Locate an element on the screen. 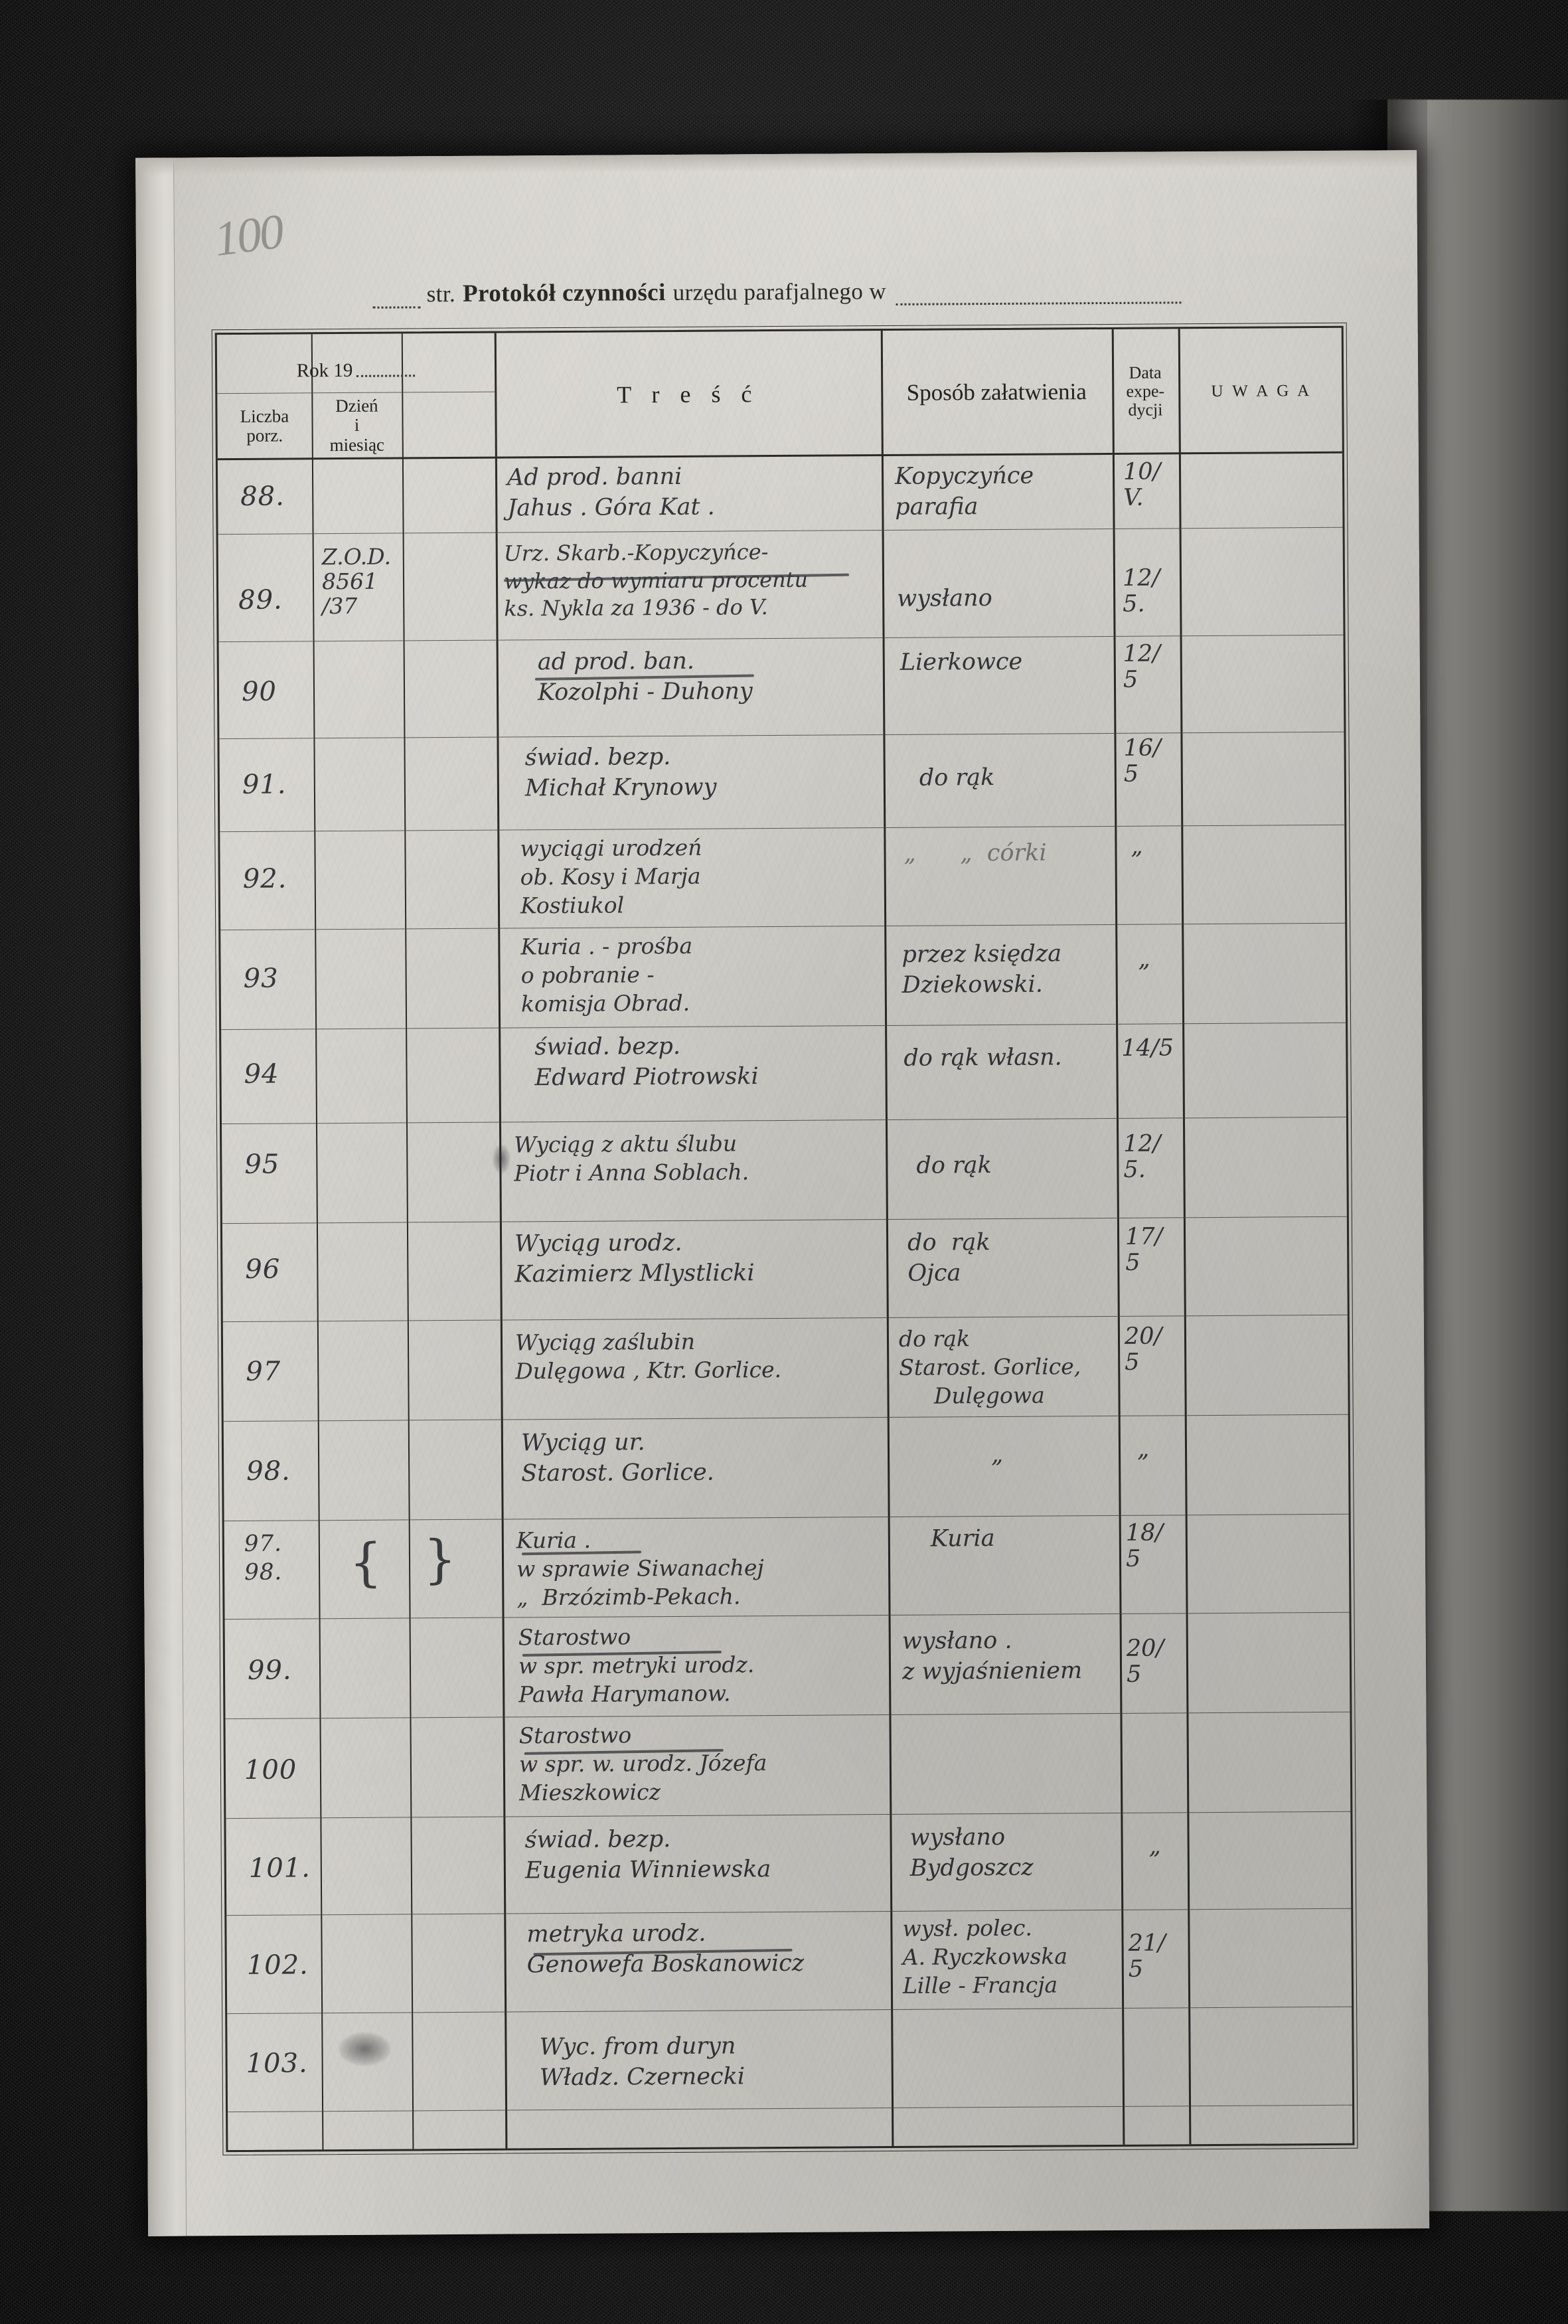 The width and height of the screenshot is (1568, 2324). row-tresc: Wyciąg ur. Starost. Gorlice. is located at coordinates (617, 1458).